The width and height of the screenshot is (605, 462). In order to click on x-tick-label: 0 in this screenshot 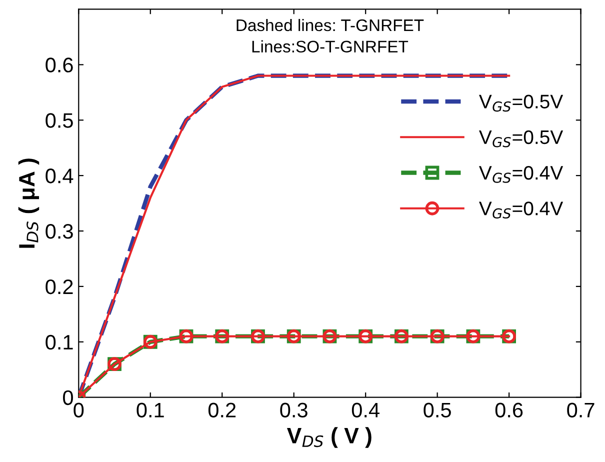, I will do `click(79, 410)`.